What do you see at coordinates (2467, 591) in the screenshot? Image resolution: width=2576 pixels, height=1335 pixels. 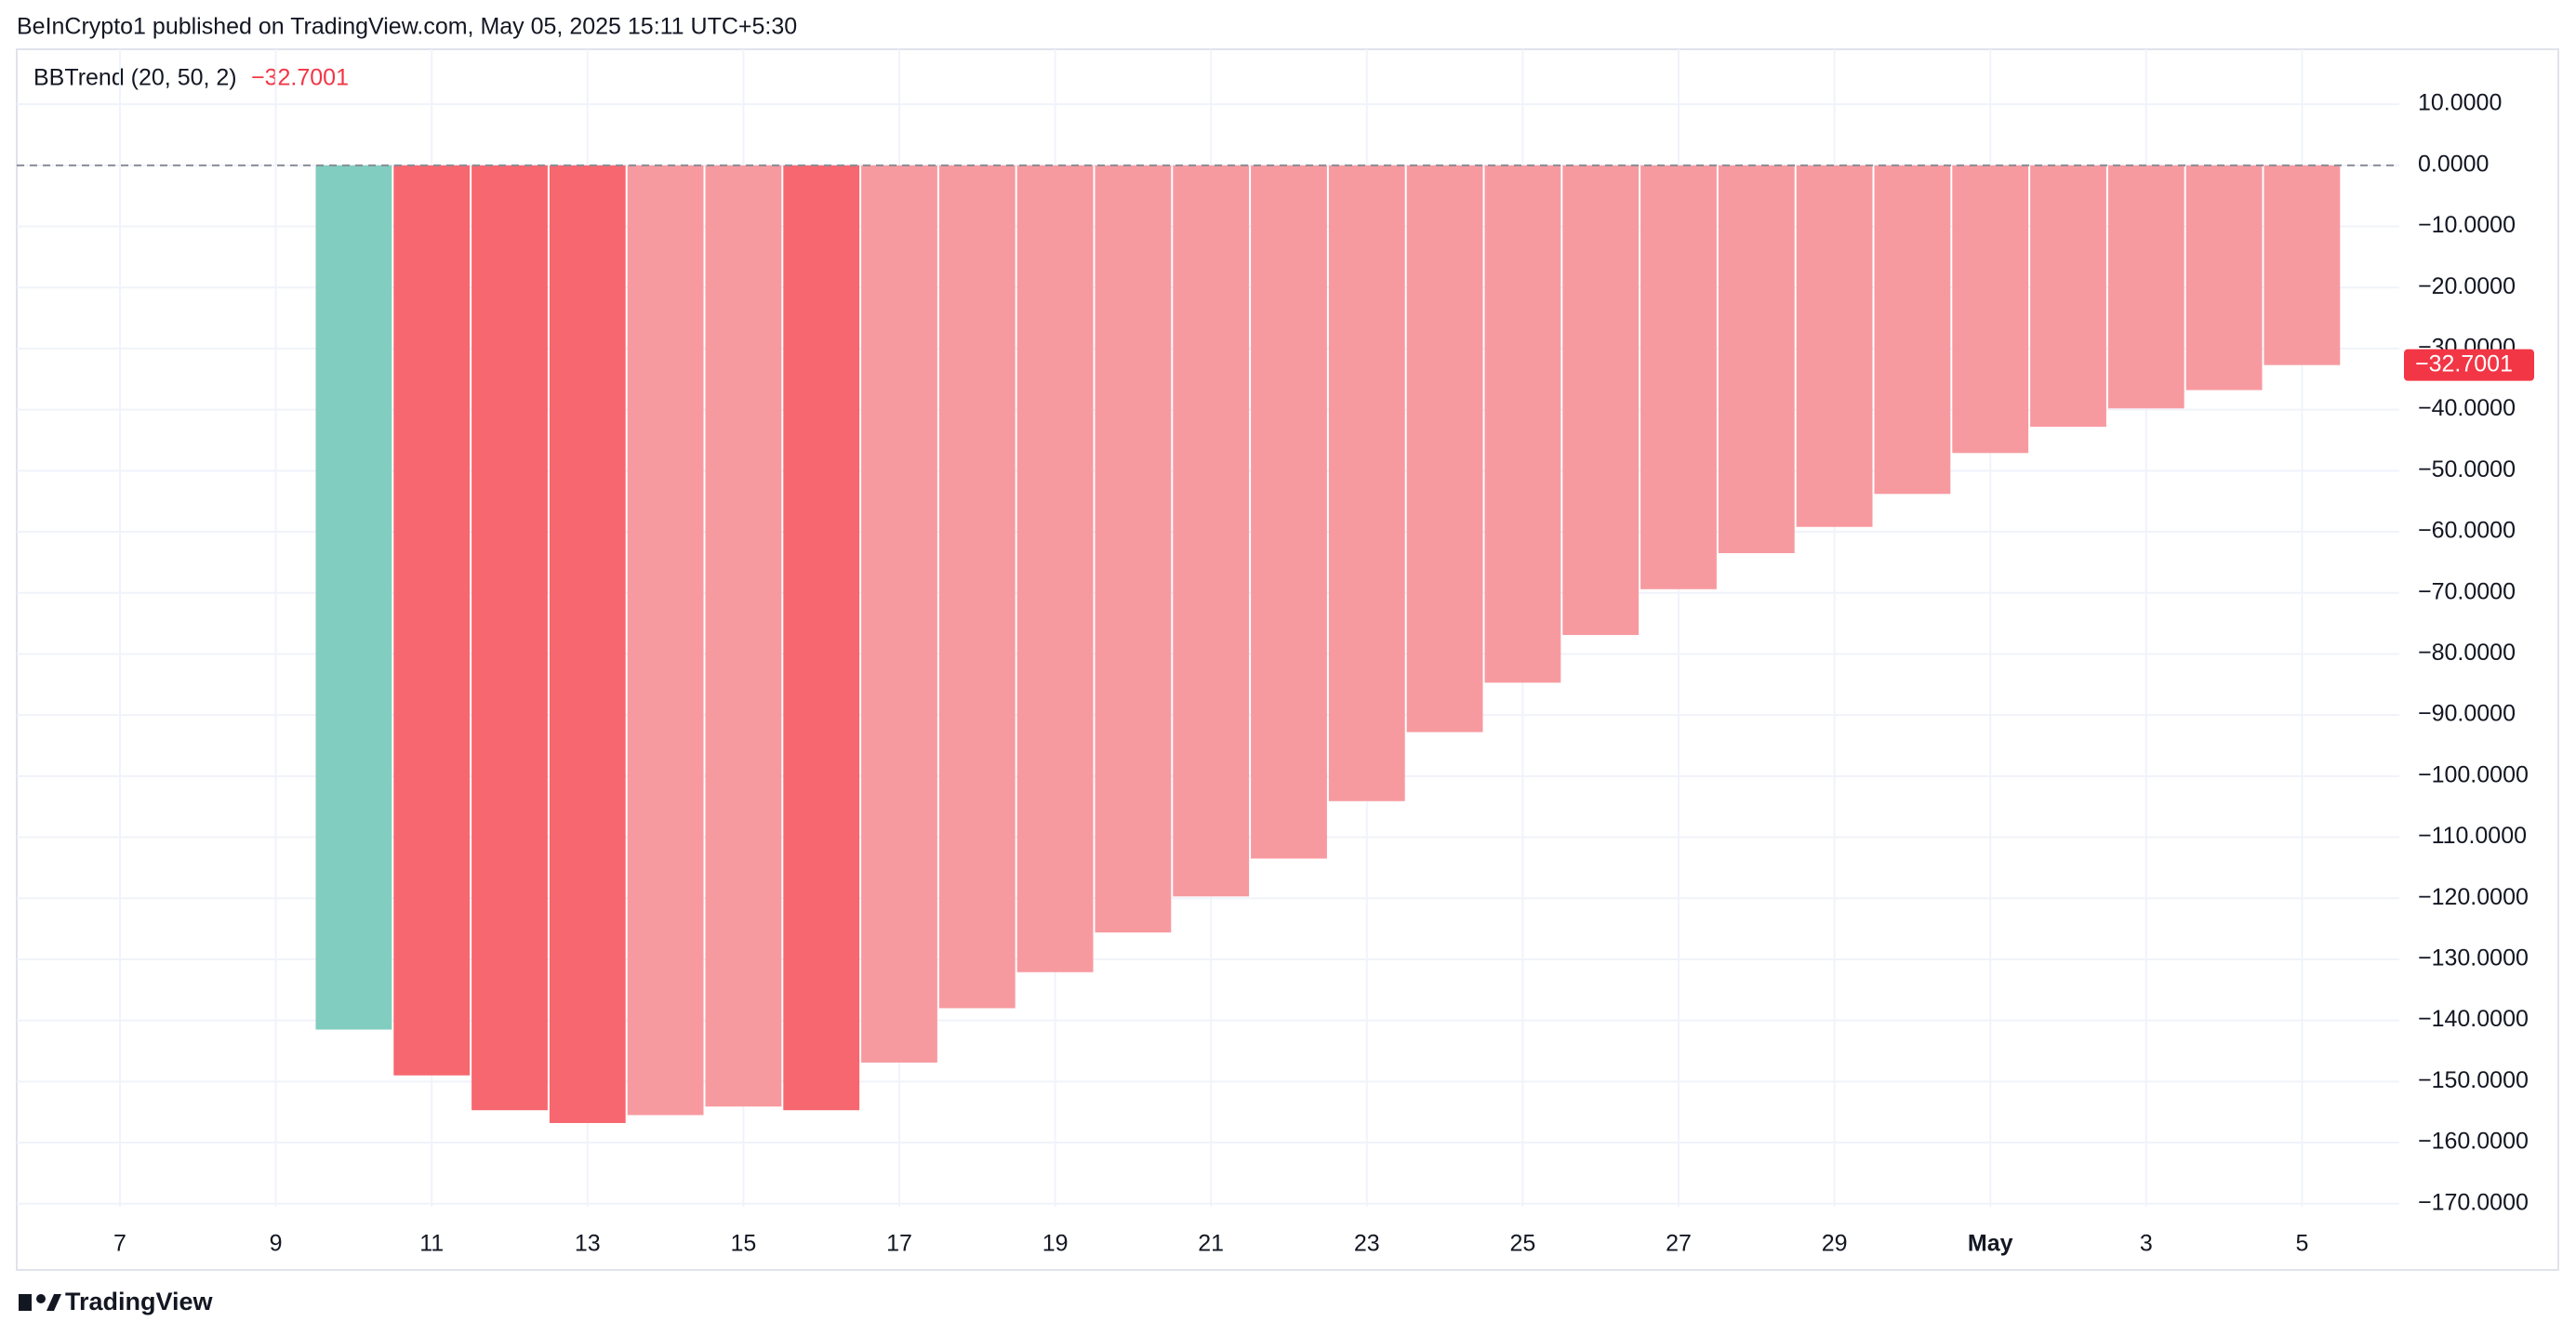 I see `y-tick-label: −70.0000` at bounding box center [2467, 591].